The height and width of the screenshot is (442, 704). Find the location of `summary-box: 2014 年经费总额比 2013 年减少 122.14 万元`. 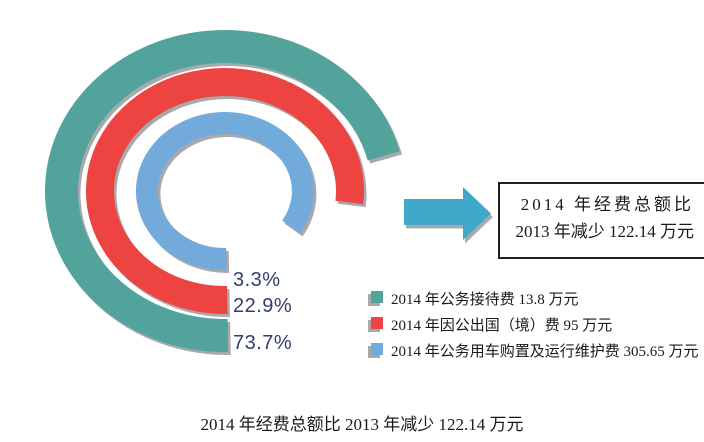

summary-box: 2014 年经费总额比 2013 年减少 122.14 万元 is located at coordinates (601, 220).